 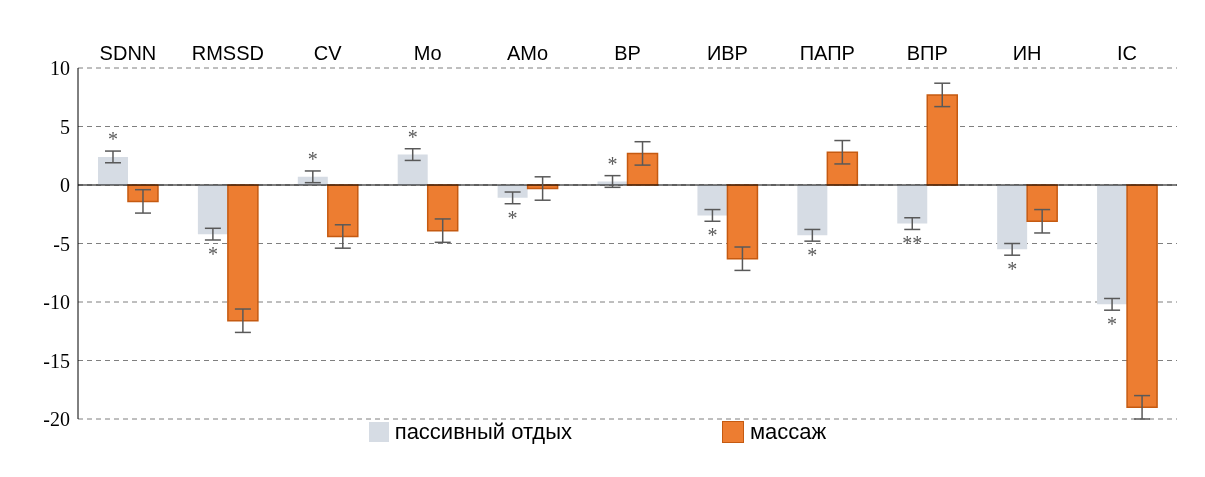 What do you see at coordinates (60, 68) in the screenshot?
I see `y-tick-label: 10` at bounding box center [60, 68].